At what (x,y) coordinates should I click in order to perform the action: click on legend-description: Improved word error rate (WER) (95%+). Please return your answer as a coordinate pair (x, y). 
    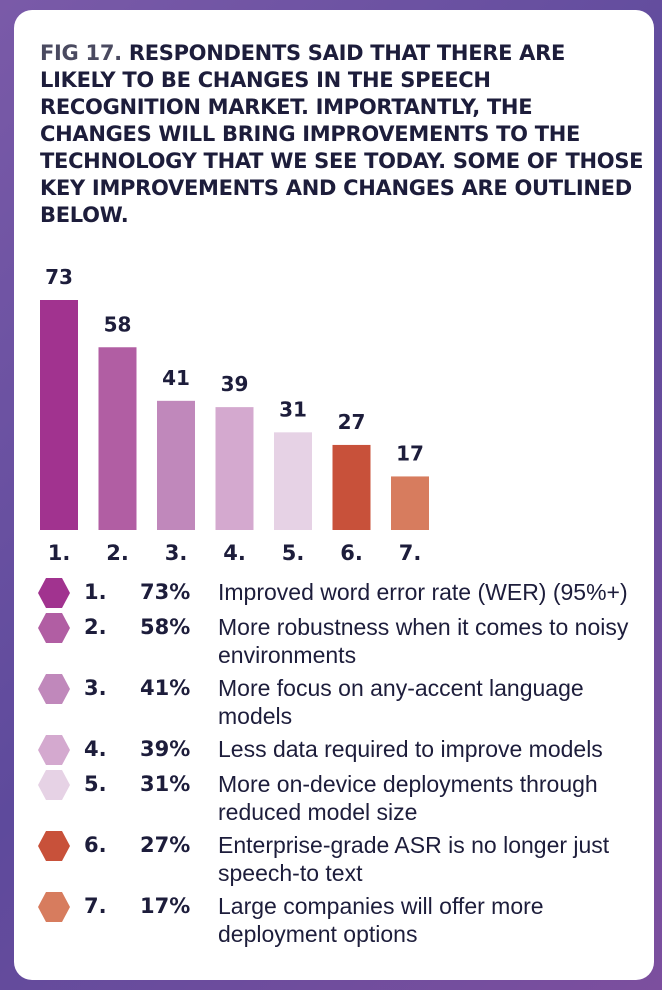
    Looking at the image, I should click on (423, 592).